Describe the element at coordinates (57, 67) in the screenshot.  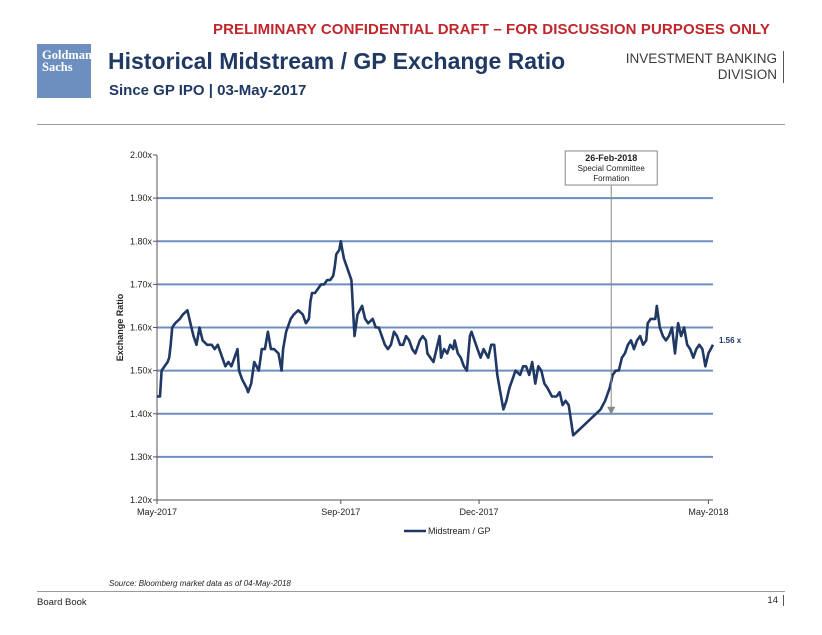
I see `logo-line-2: Sachs` at that location.